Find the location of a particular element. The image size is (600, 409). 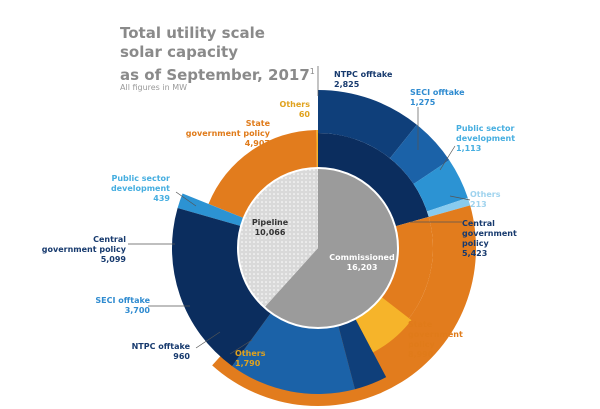

label-value: 60 is located at coordinates (304, 114).